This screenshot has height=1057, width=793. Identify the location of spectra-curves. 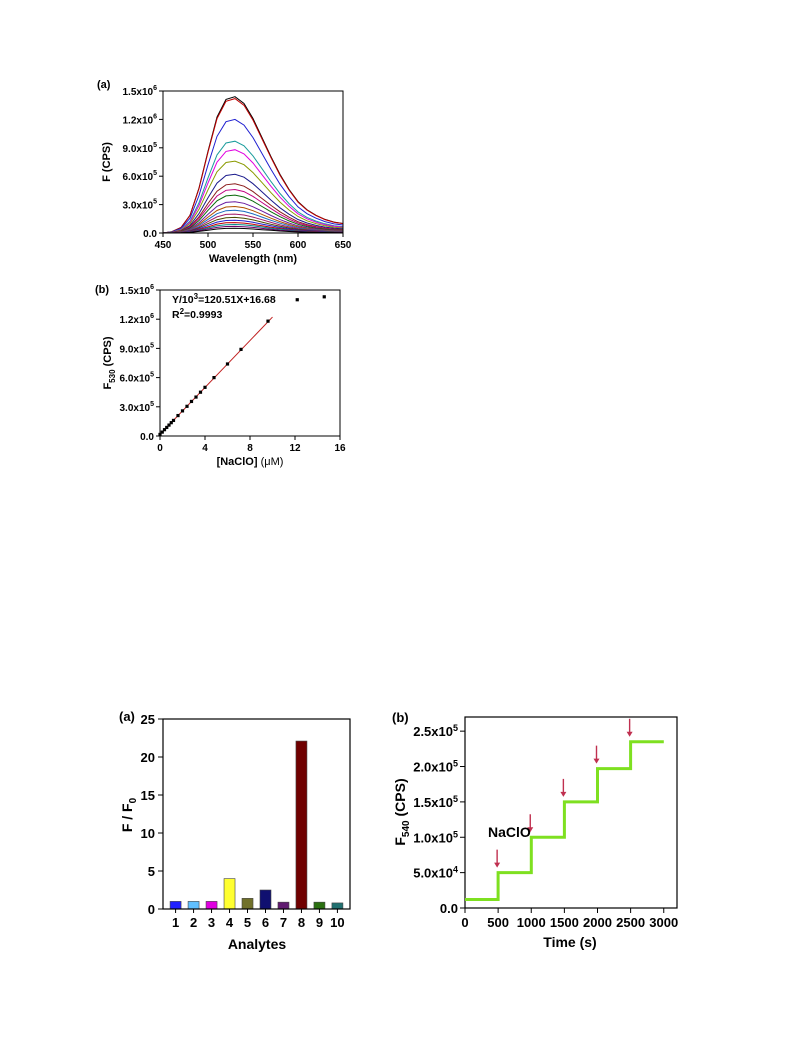
(253, 165).